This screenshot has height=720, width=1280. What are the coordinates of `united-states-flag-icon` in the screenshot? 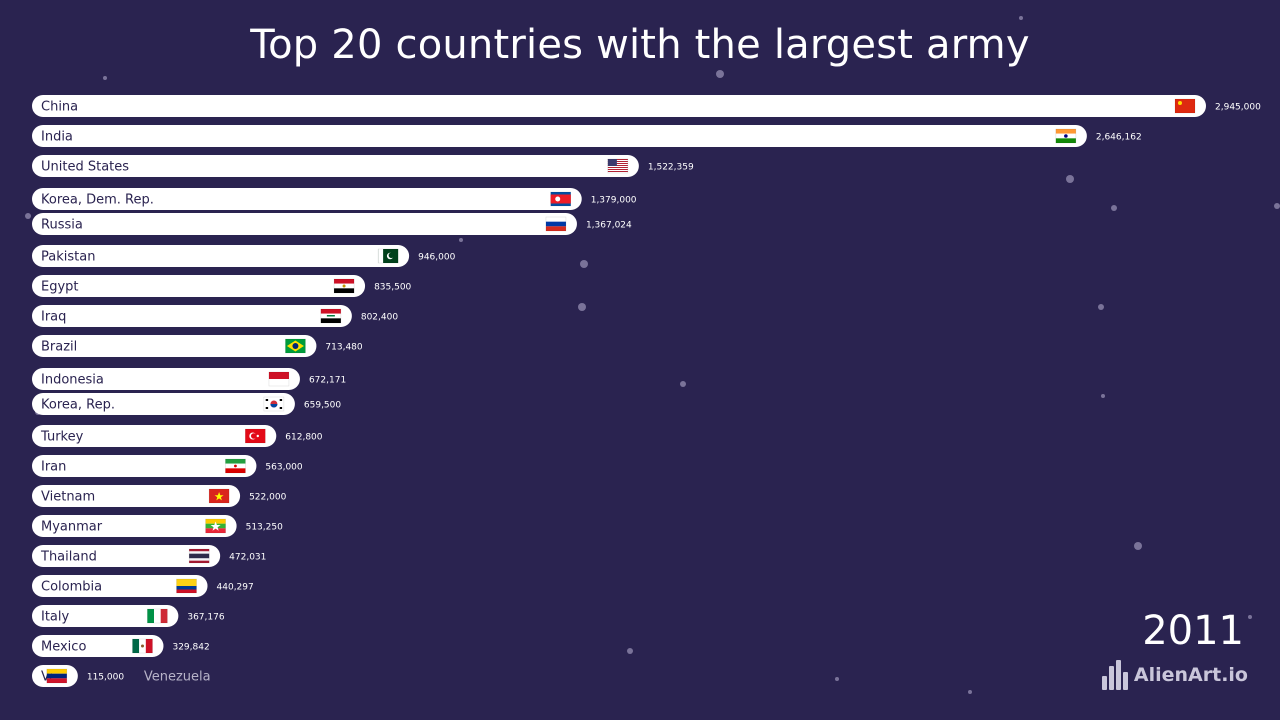 It's located at (618, 166).